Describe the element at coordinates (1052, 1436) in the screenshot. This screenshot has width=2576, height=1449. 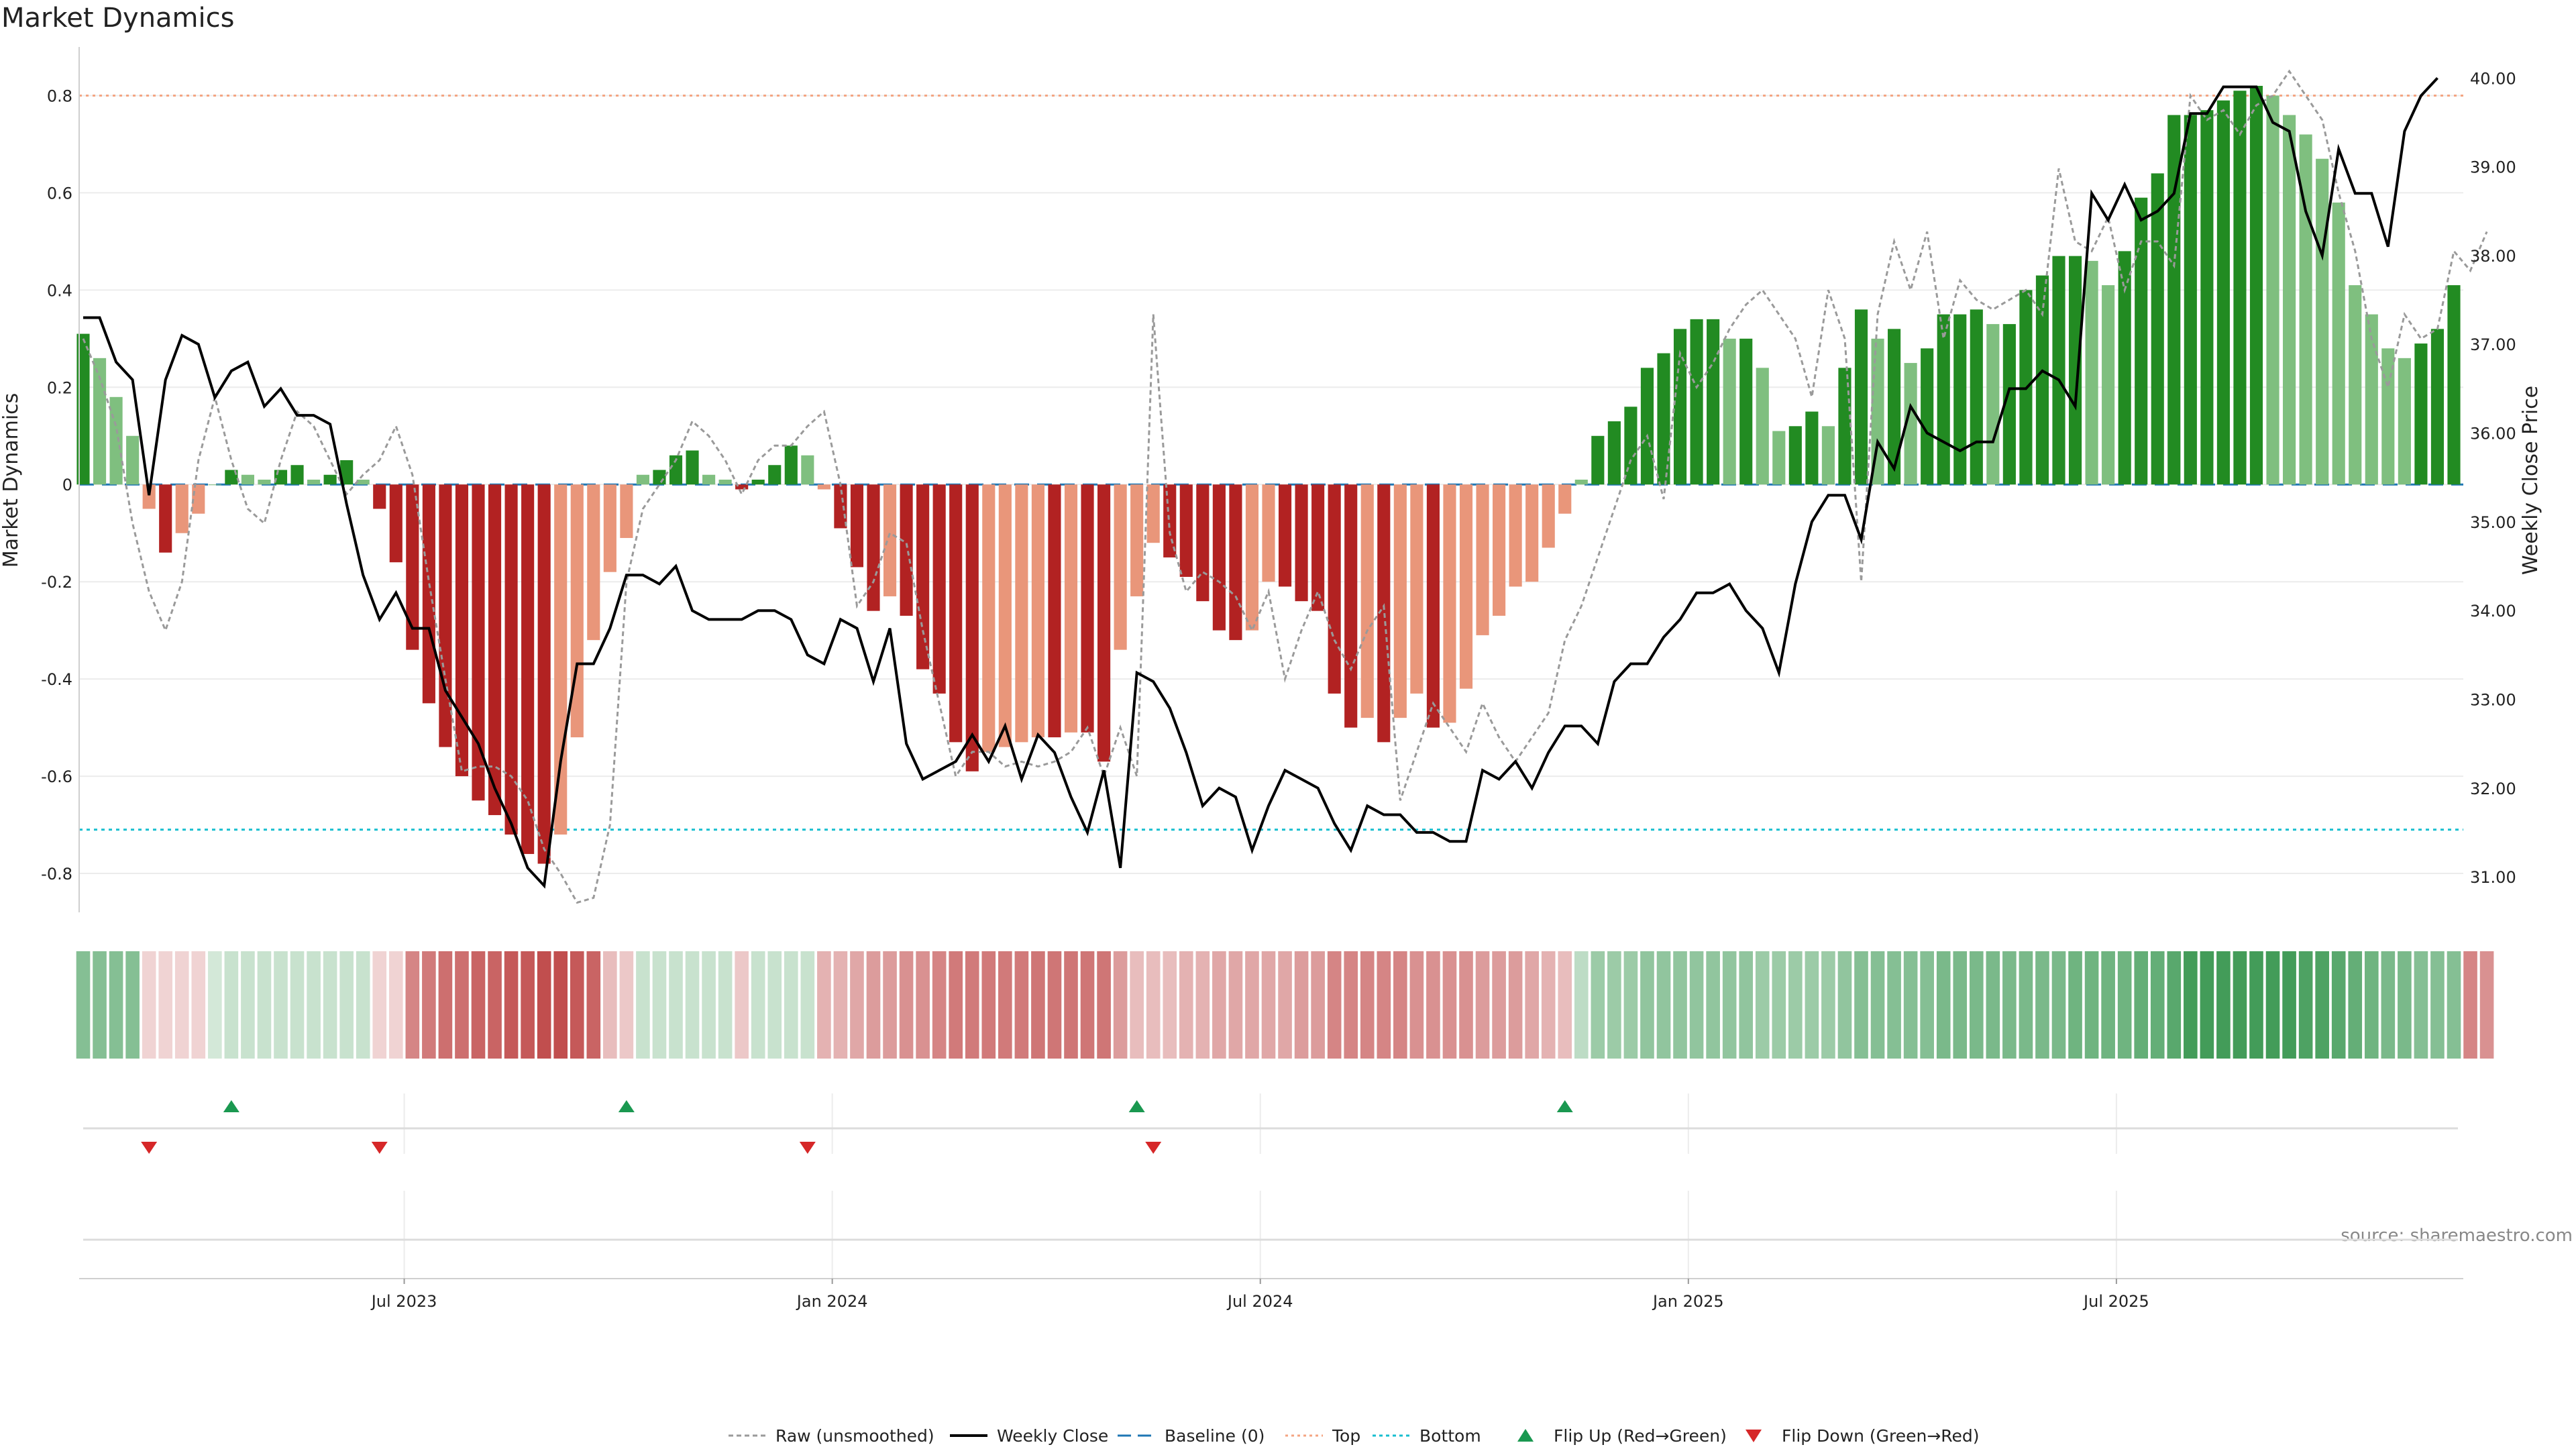
I see `legend-label: Weekly Close` at that location.